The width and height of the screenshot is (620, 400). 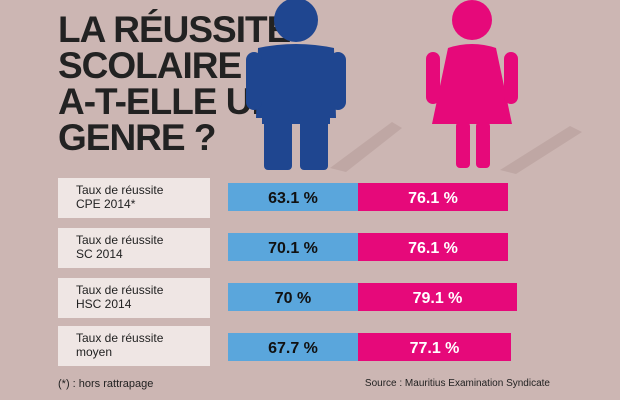 What do you see at coordinates (134, 346) in the screenshot?
I see `category-label: Taux de réussite moyen` at bounding box center [134, 346].